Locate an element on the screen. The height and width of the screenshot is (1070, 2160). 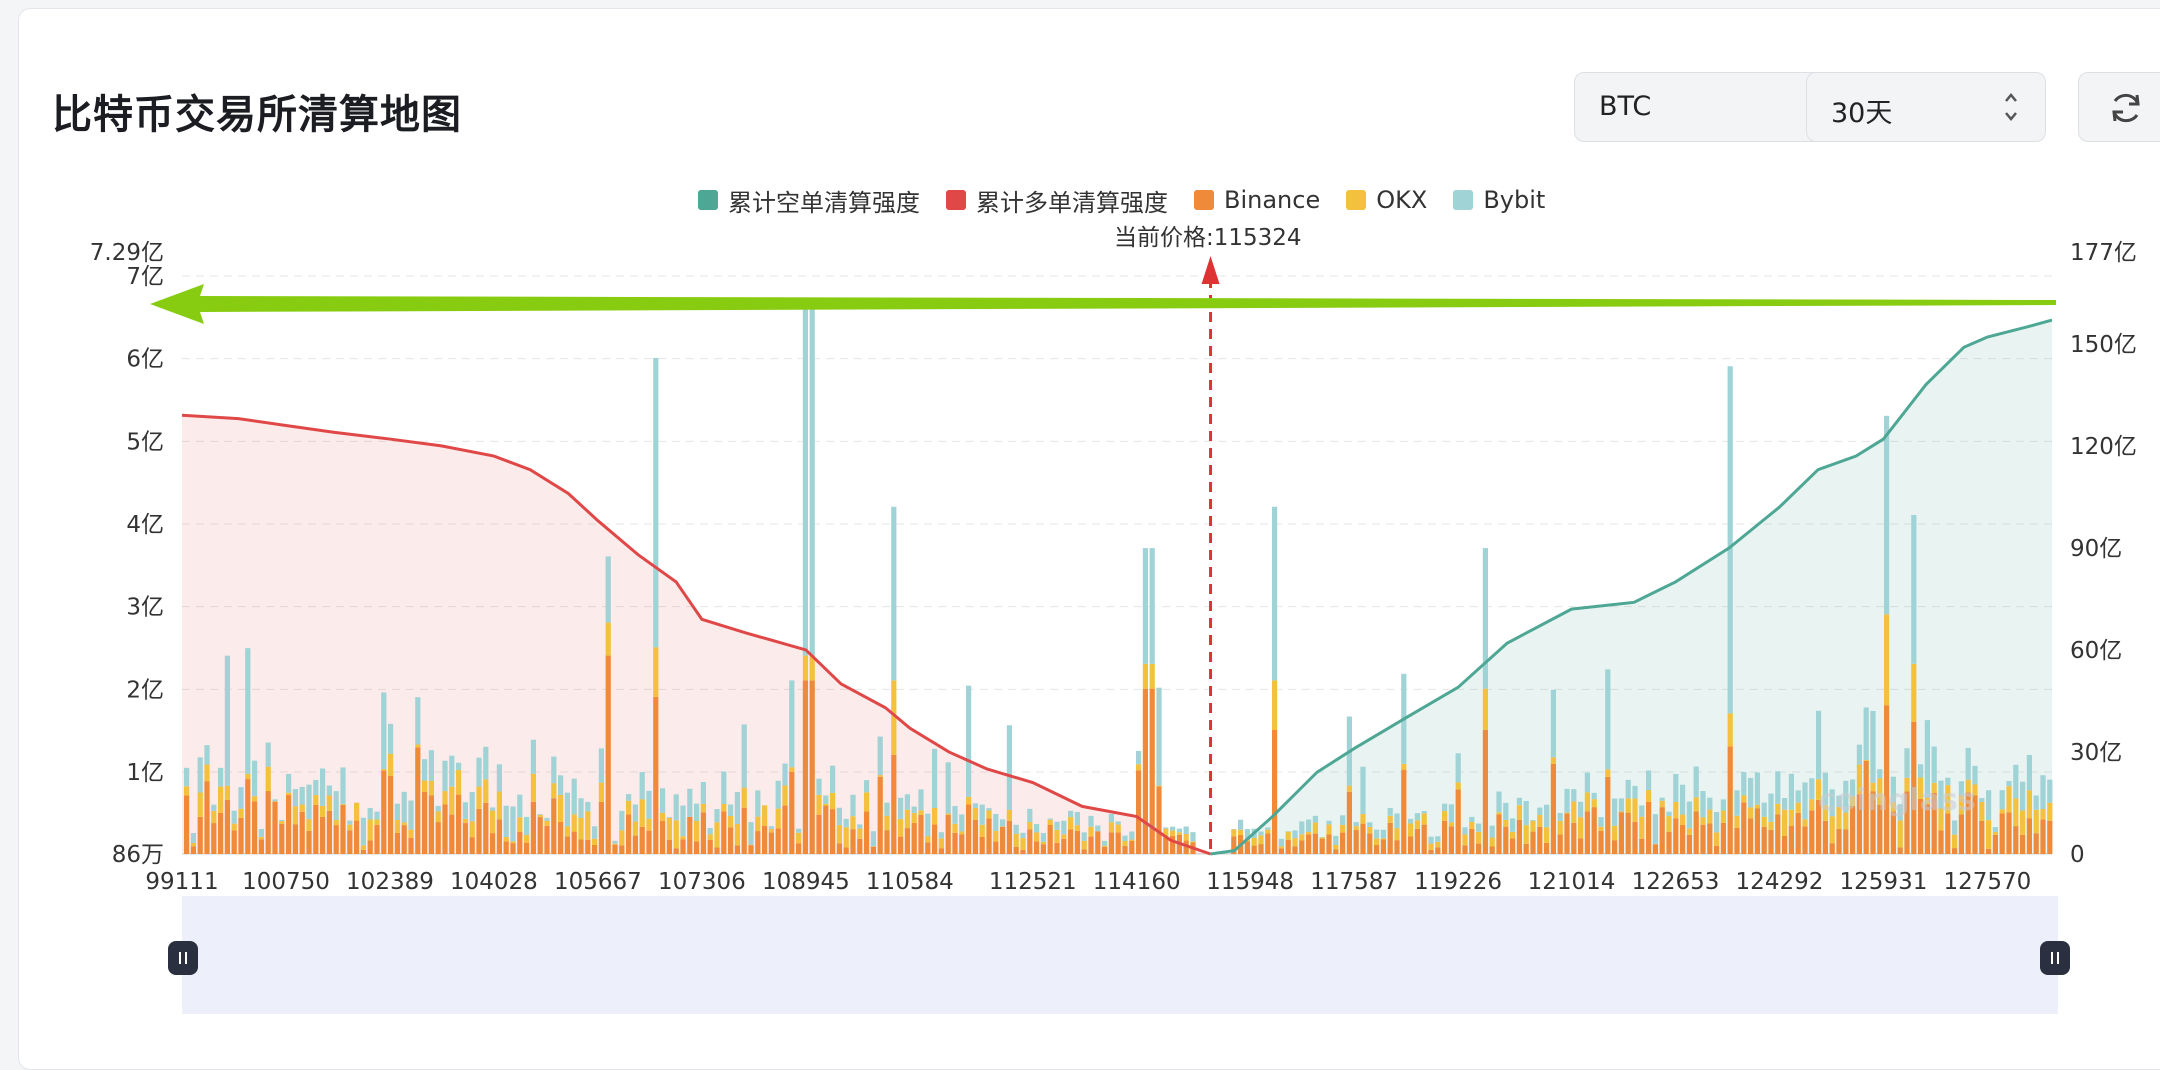
y-tick-label-left: 6亿 is located at coordinates (145, 360).